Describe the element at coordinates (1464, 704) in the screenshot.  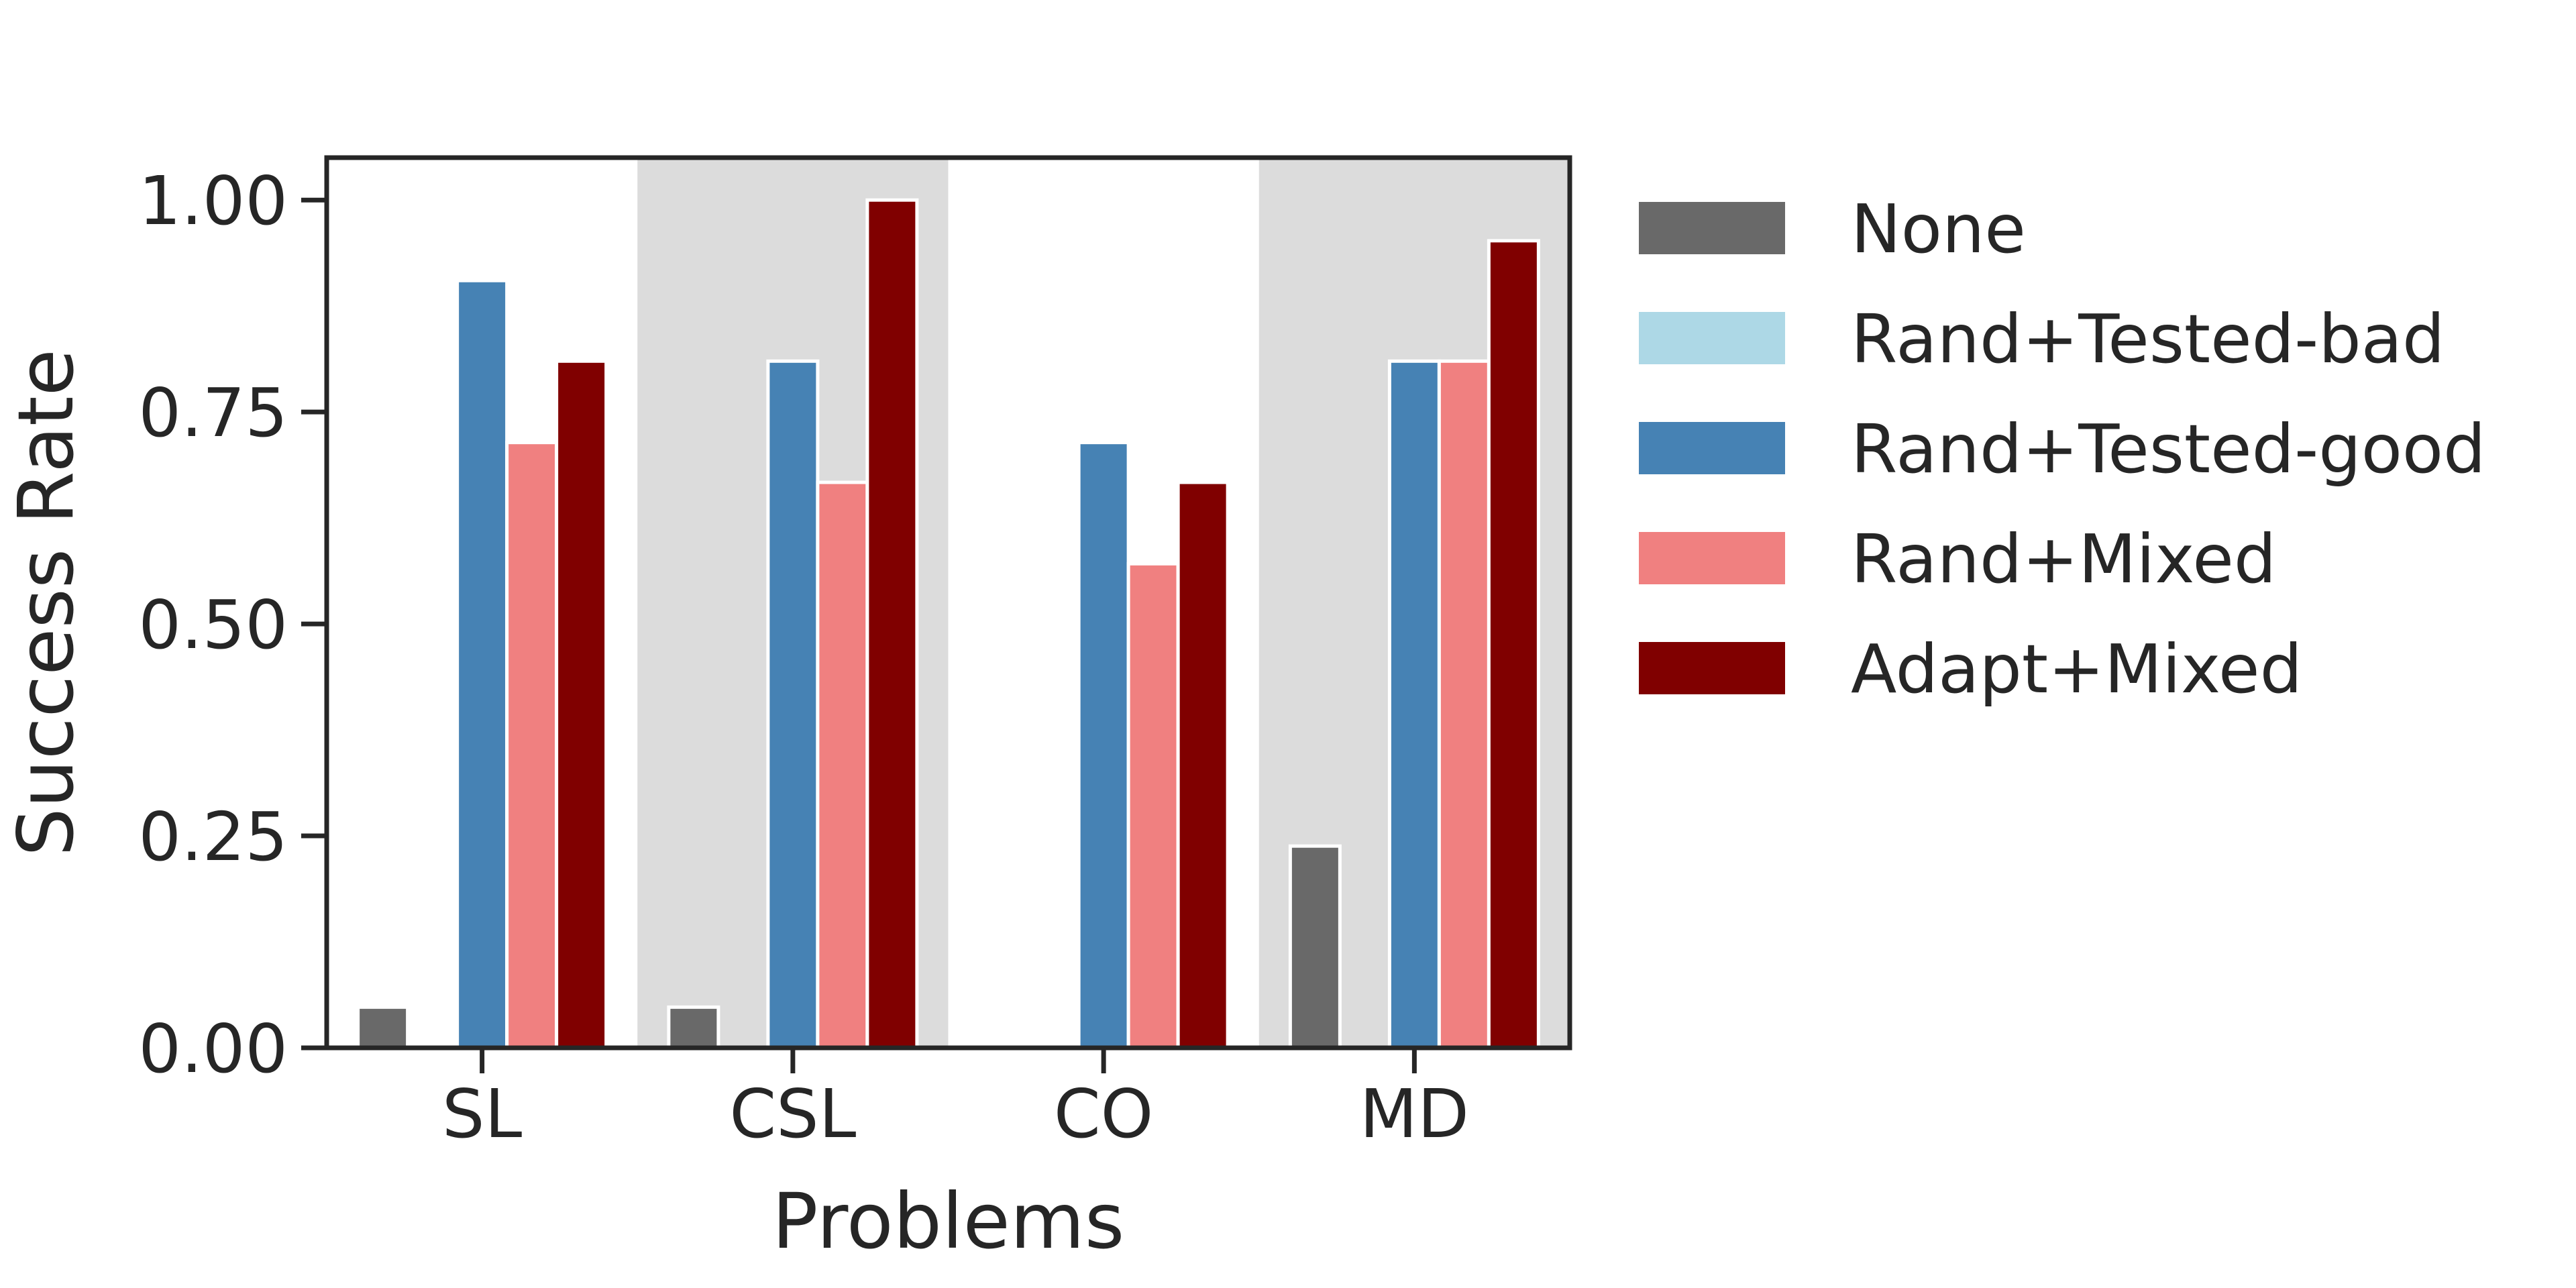
I see `bar-rand-mixed-md` at that location.